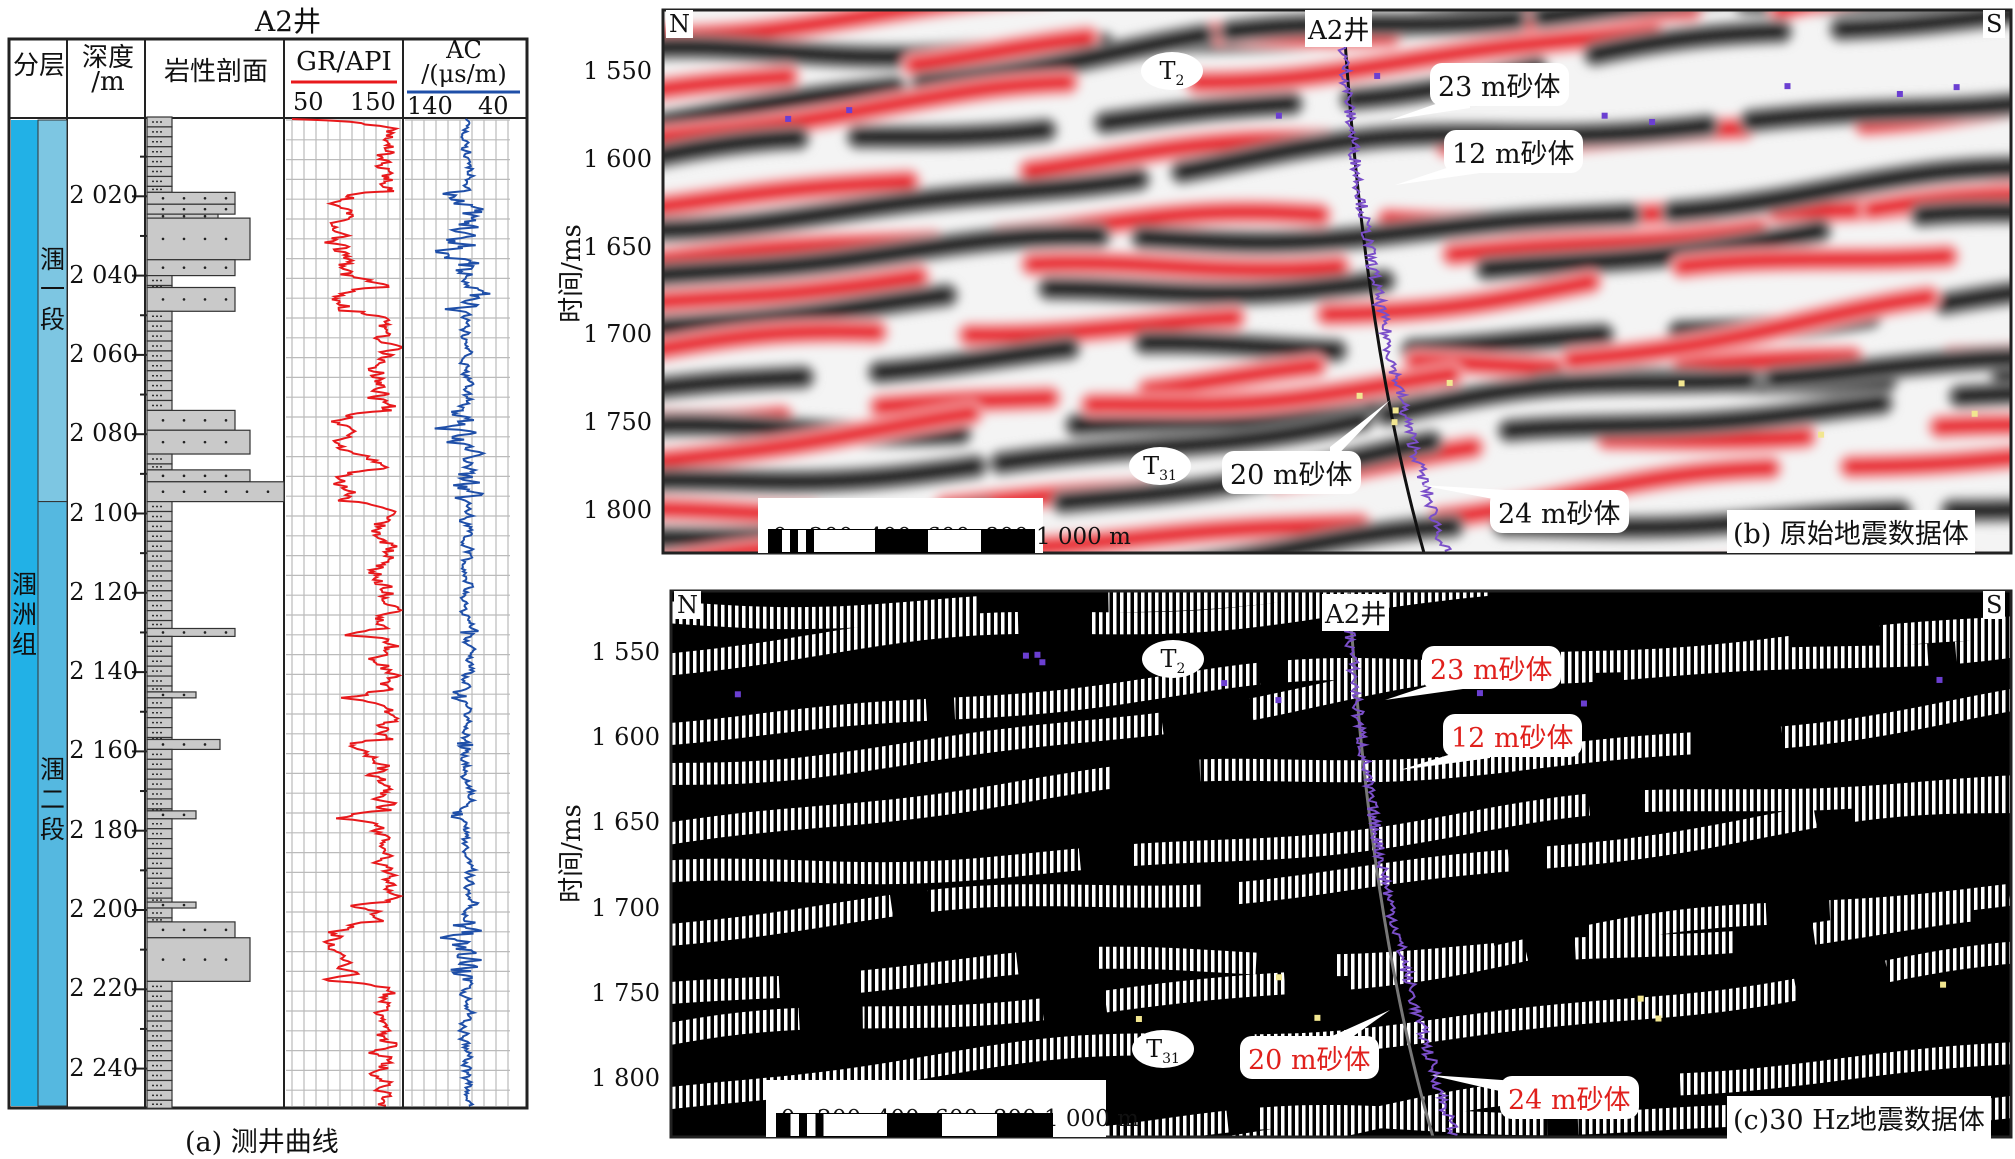 The height and width of the screenshot is (1159, 2015). I want to click on member-2-bar, so click(52, 804).